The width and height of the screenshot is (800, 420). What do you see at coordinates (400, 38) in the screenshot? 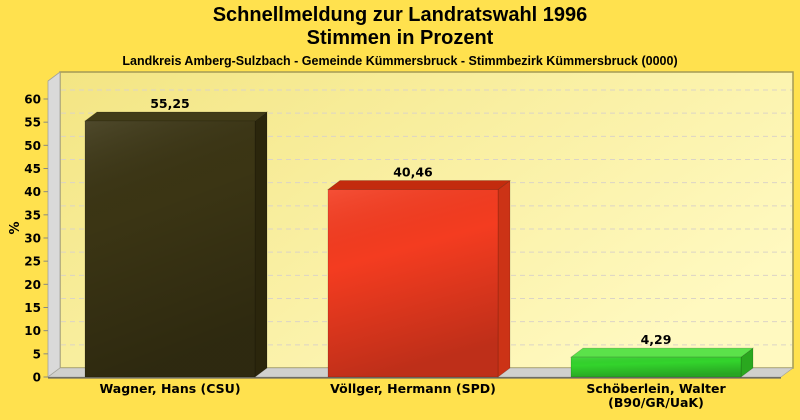
I see `chart-title-line2: Stimmen in Prozent` at bounding box center [400, 38].